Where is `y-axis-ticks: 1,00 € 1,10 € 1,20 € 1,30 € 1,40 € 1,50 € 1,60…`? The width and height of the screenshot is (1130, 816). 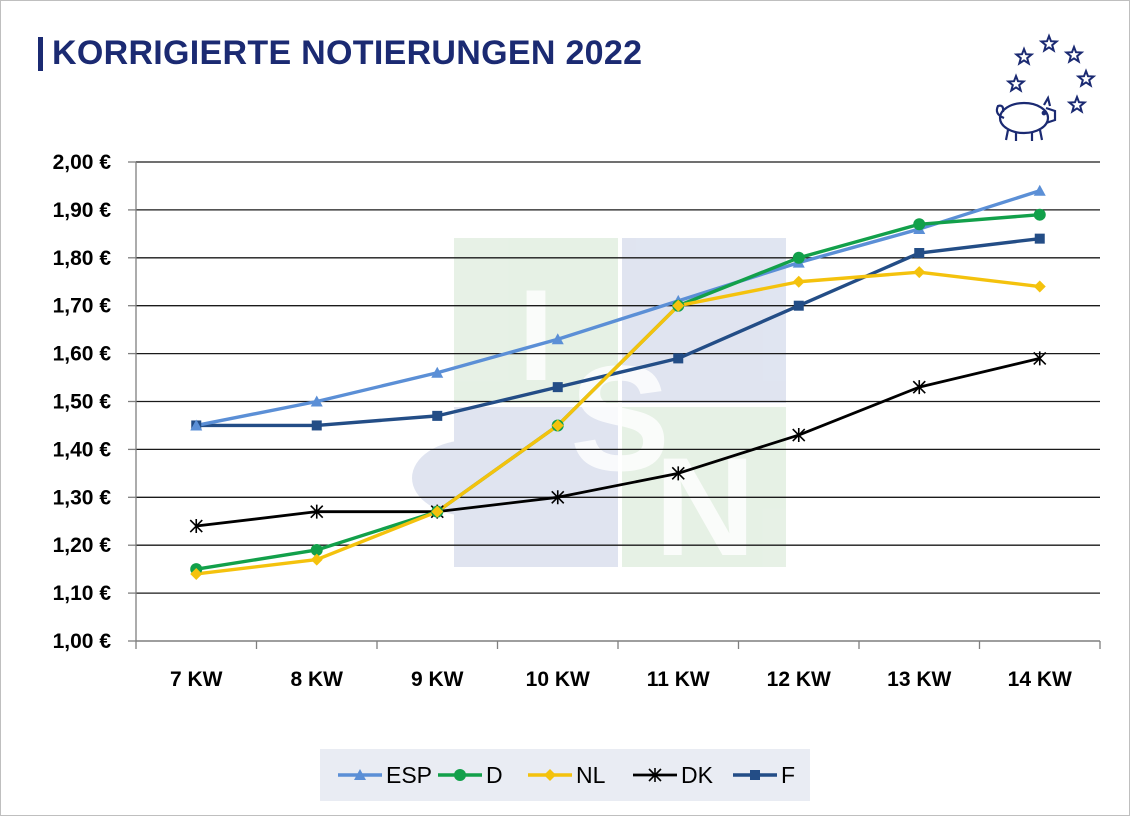 y-axis-ticks: 1,00 € 1,10 € 1,20 € 1,30 € 1,40 € 1,50 € 1,60… is located at coordinates (82, 402).